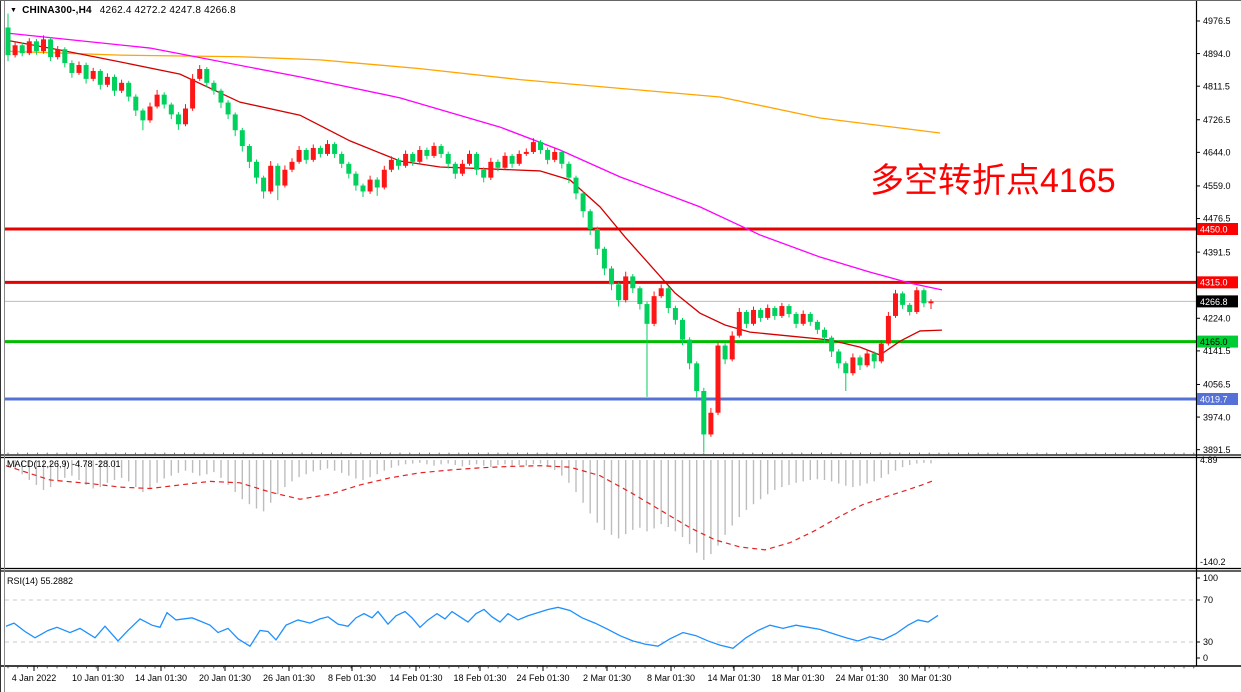 The image size is (1241, 692). I want to click on time-axis-label: 14 Feb 01:30, so click(415, 678).